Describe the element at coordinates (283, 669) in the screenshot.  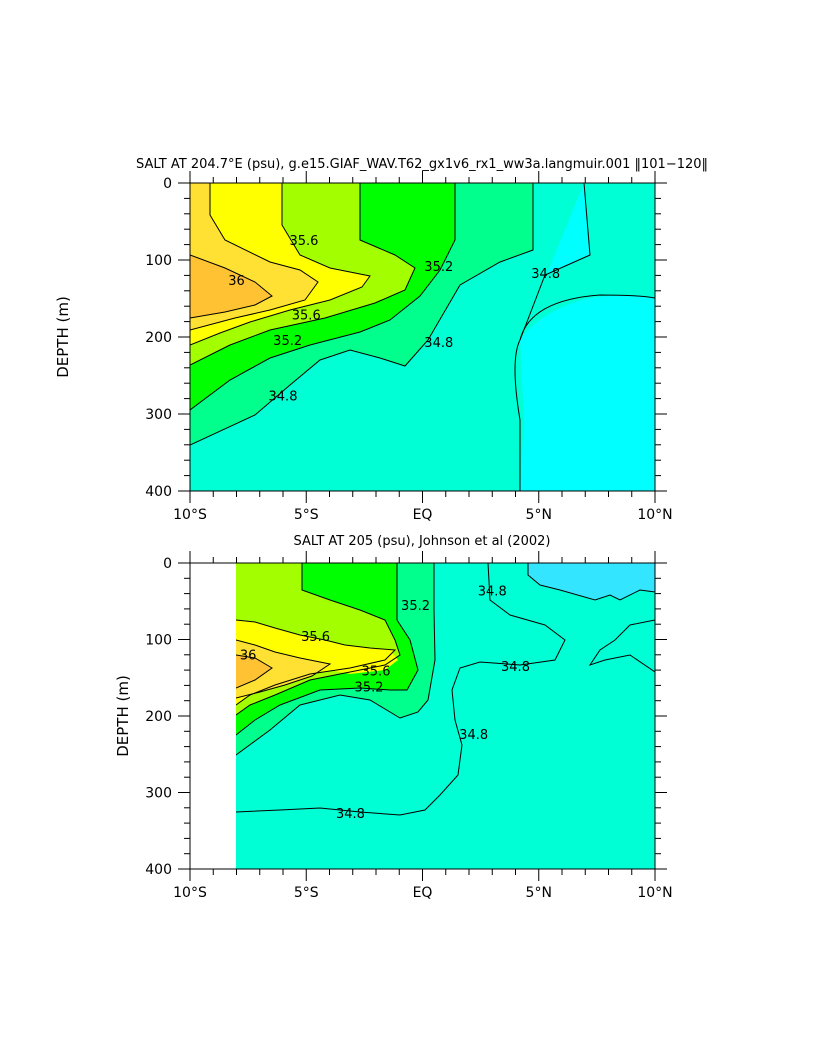
I see `region-35.8` at that location.